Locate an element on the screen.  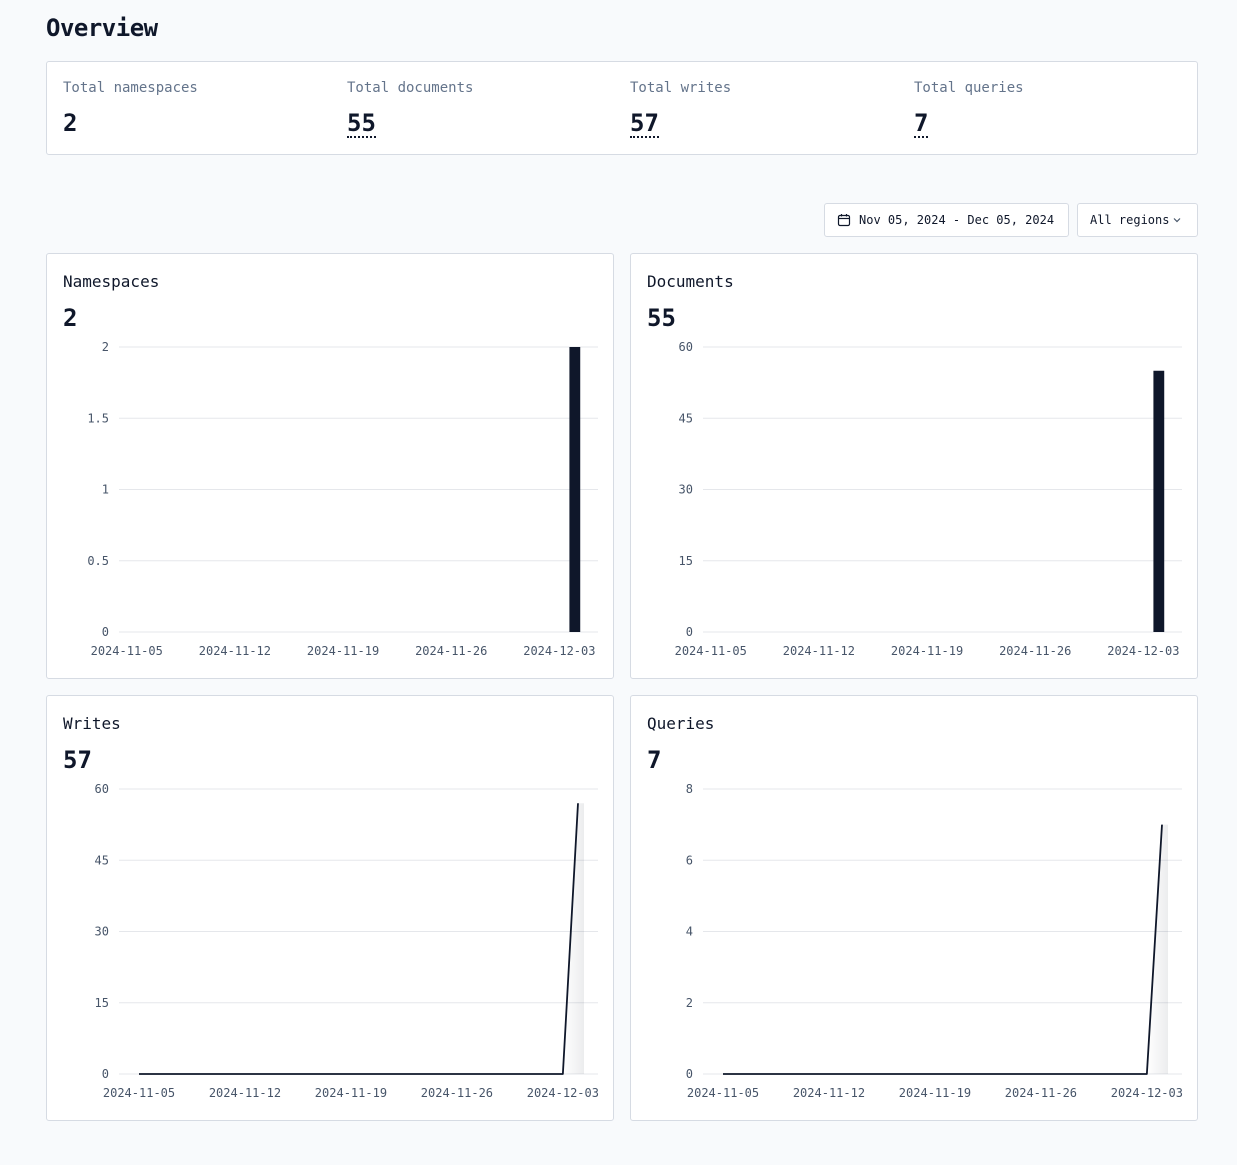
date-range-label: Nov 05, 2024 - Dec 05, 2024 is located at coordinates (957, 220).